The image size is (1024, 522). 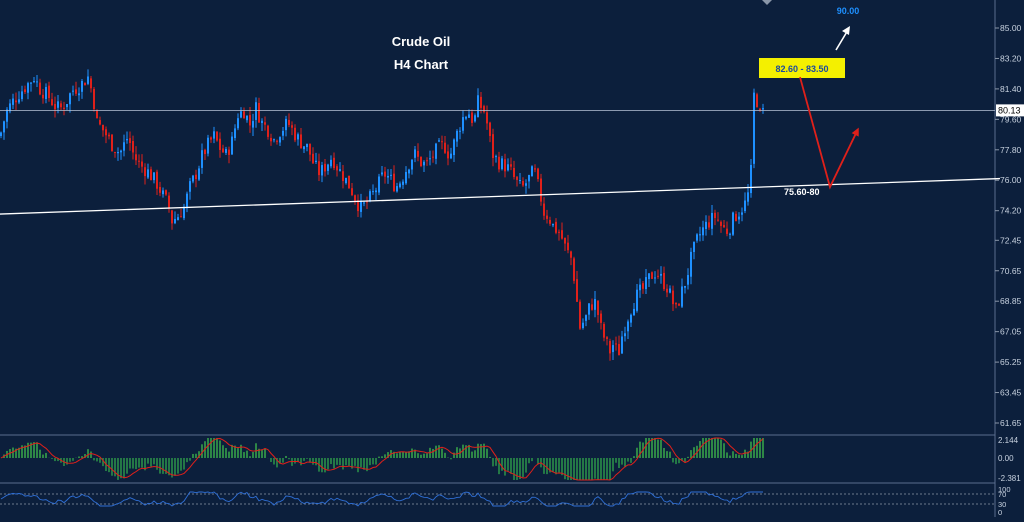 I want to click on price-tick-label: 67.05, so click(x=1011, y=332).